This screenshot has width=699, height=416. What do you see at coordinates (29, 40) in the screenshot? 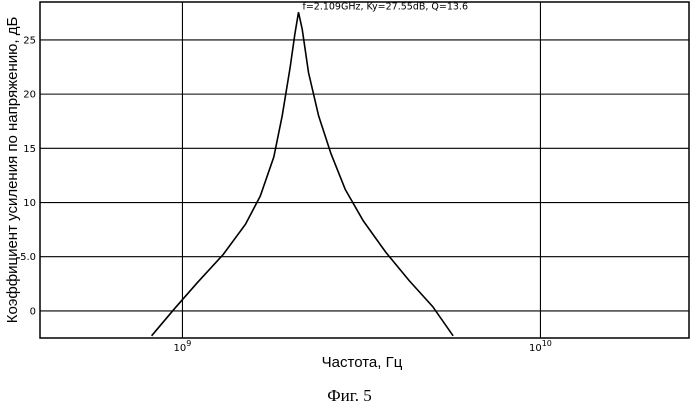
I see `y-tick-label: 25` at bounding box center [29, 40].